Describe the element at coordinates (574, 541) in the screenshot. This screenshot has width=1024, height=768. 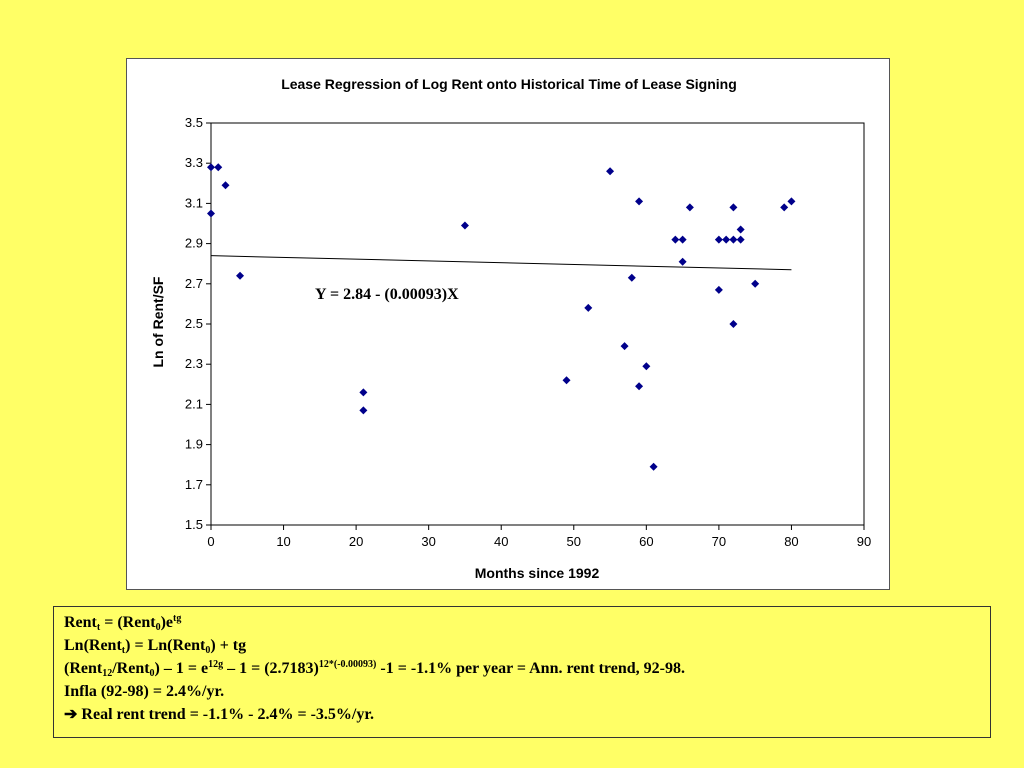
I see `x-tick-label: 50` at that location.